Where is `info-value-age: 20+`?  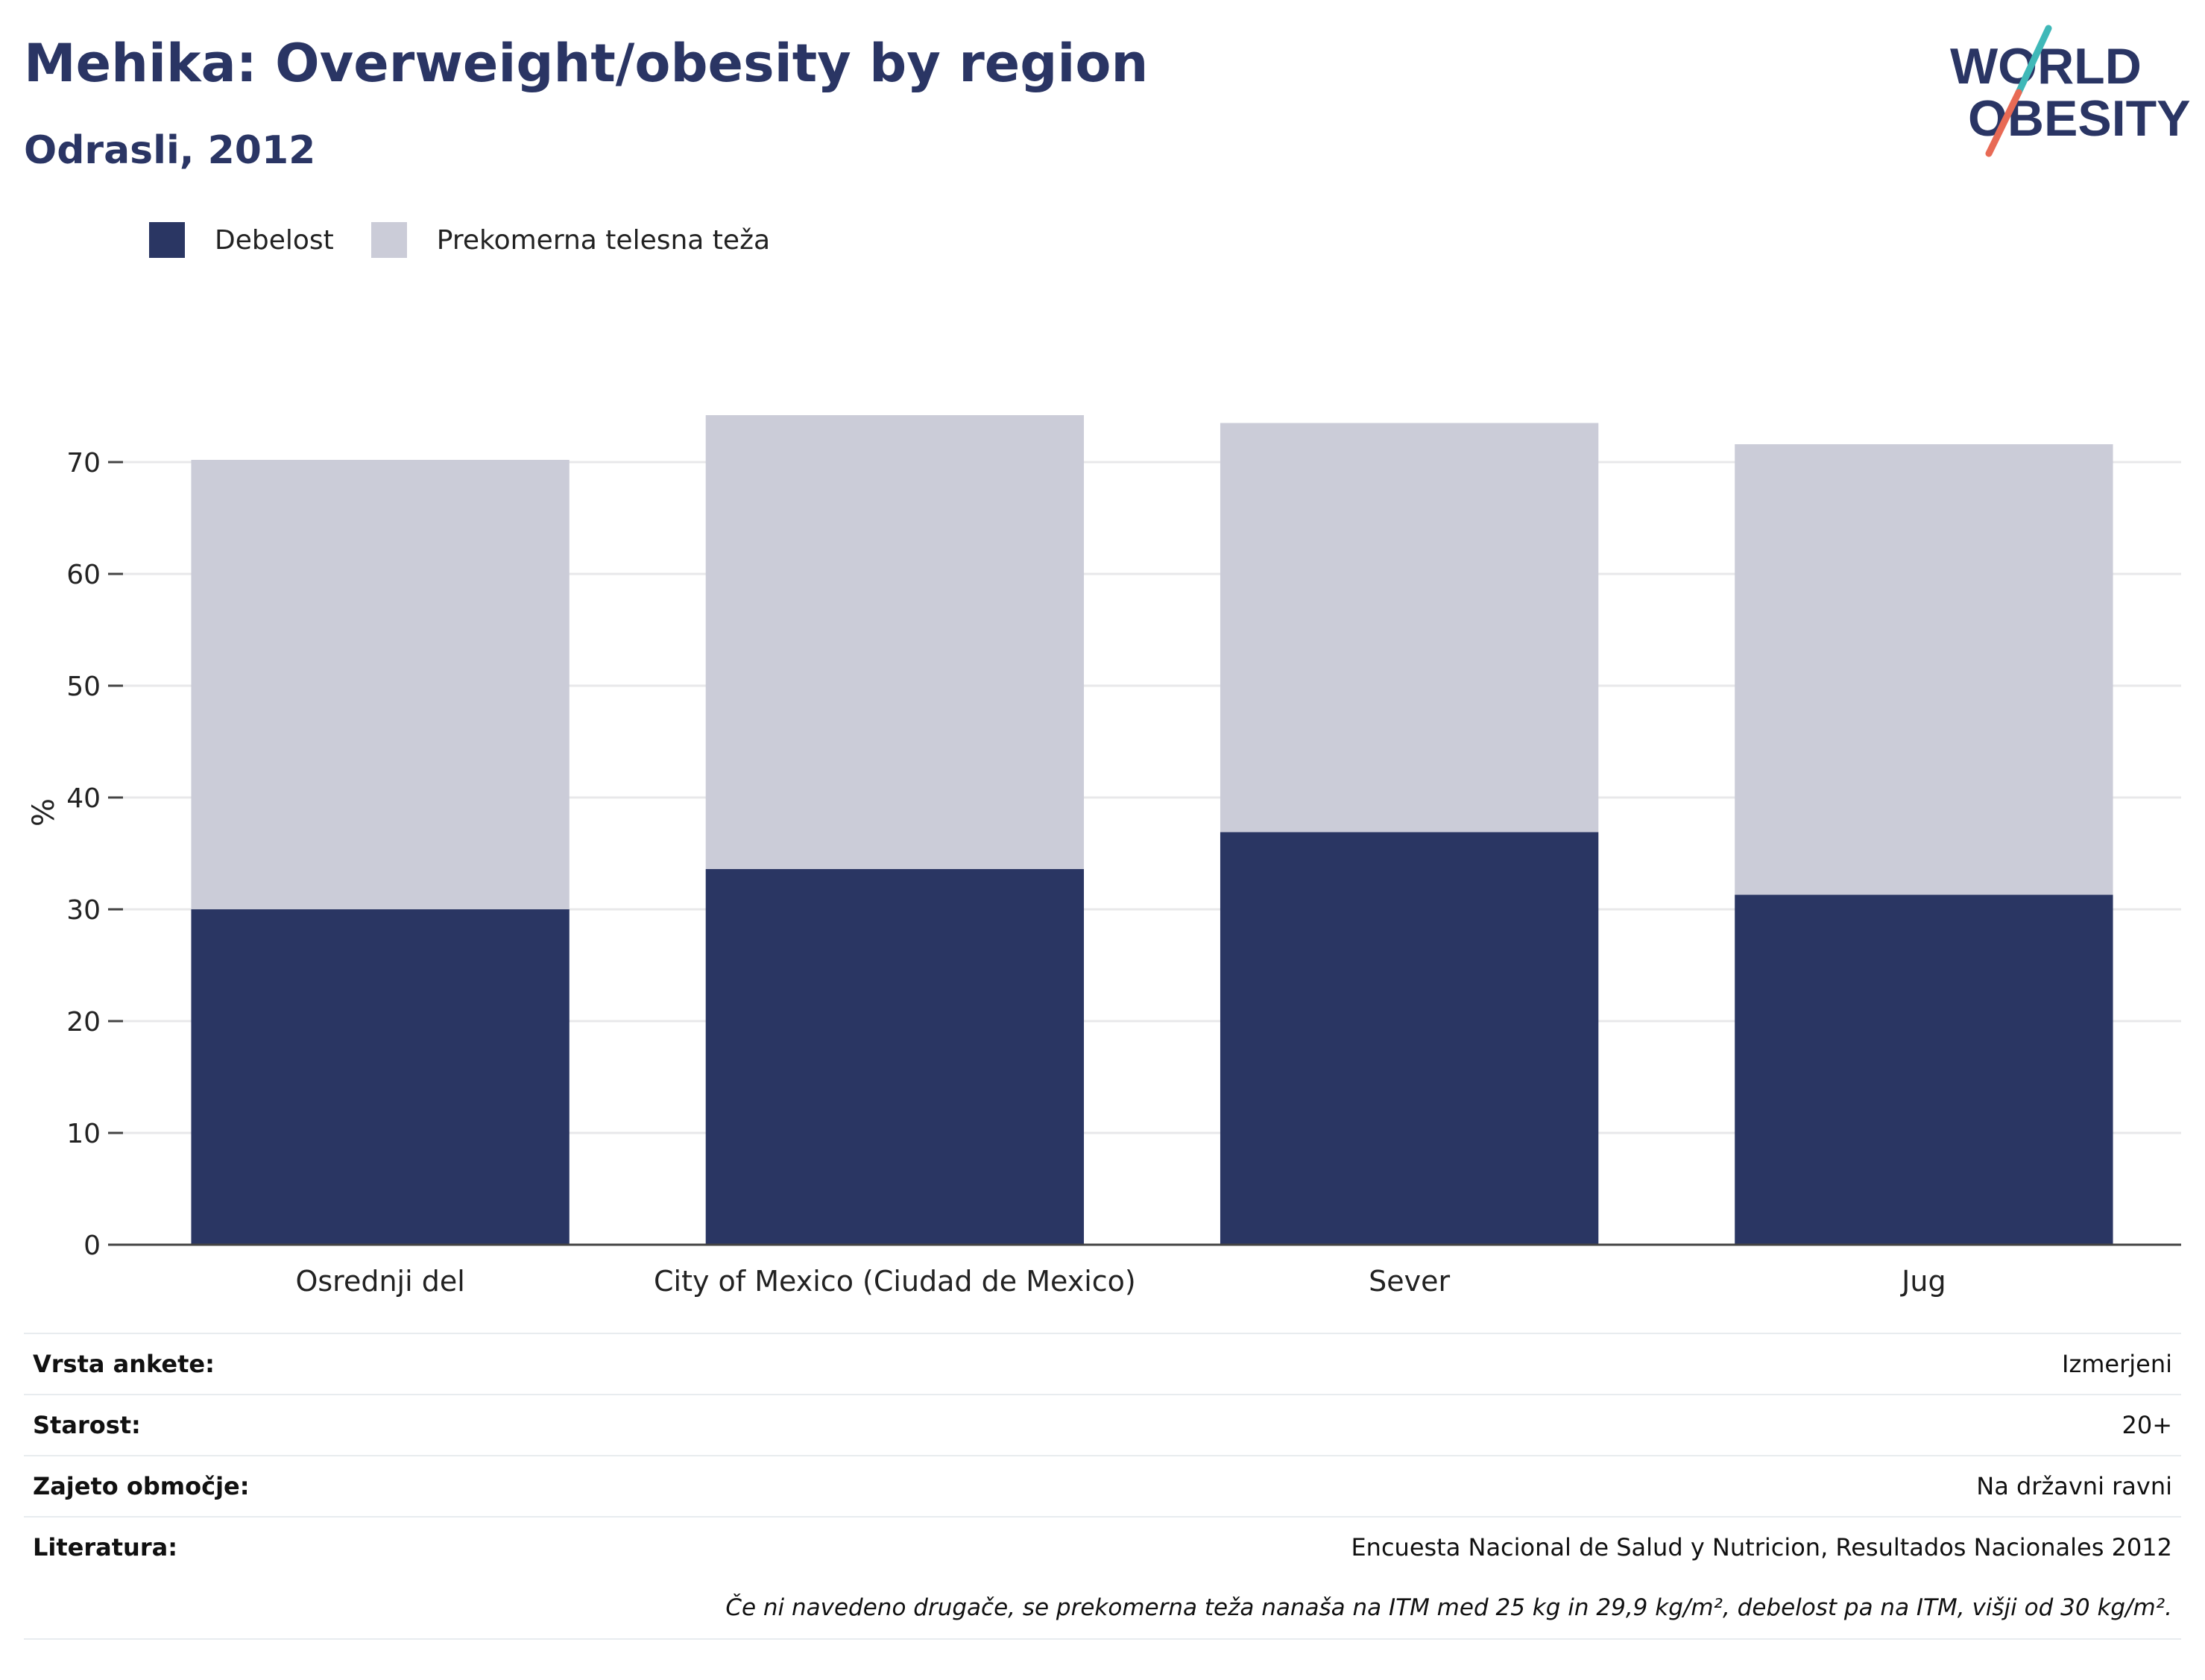 info-value-age: 20+ is located at coordinates (2147, 1425).